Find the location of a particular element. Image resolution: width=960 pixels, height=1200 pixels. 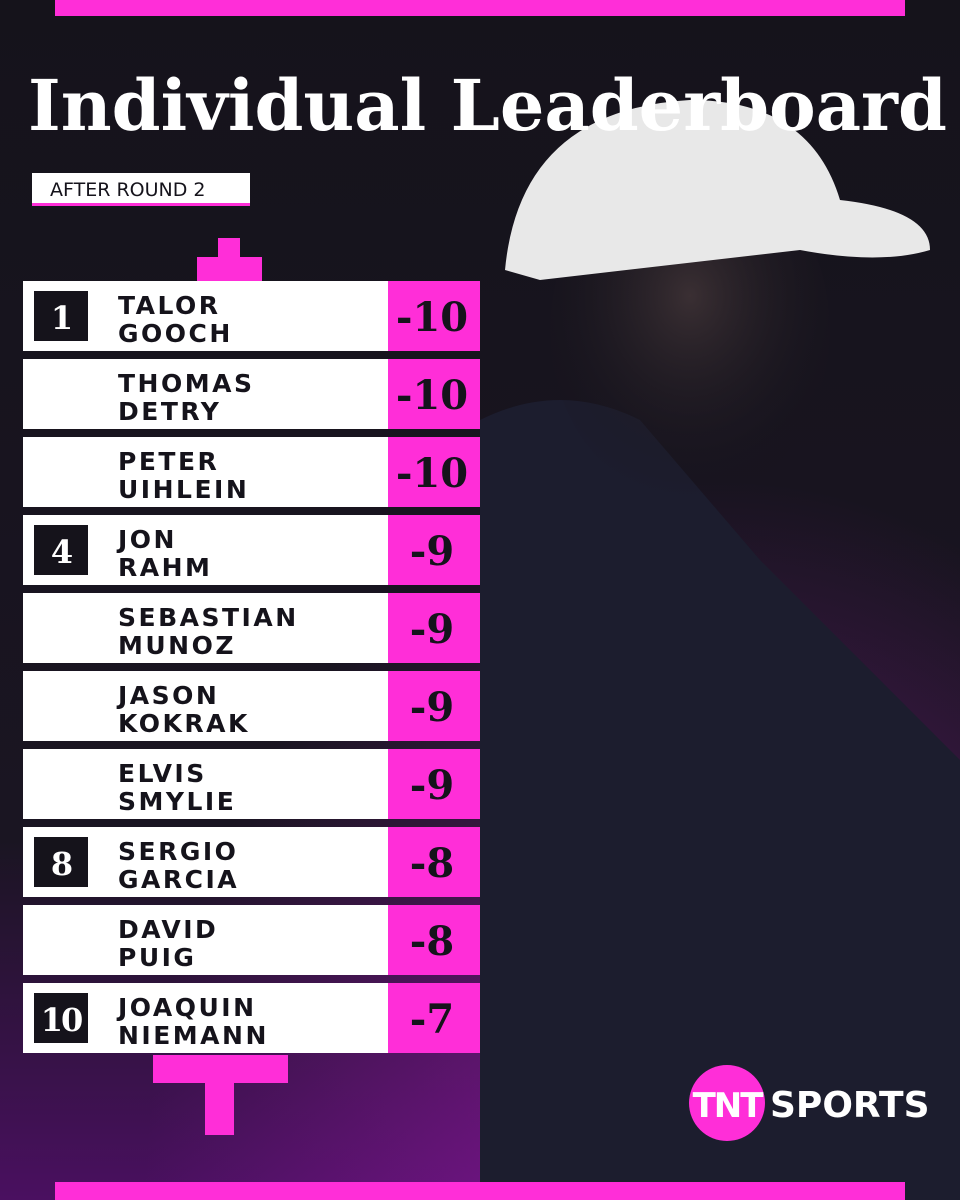

last-name: KOKRAK is located at coordinates (184, 723).